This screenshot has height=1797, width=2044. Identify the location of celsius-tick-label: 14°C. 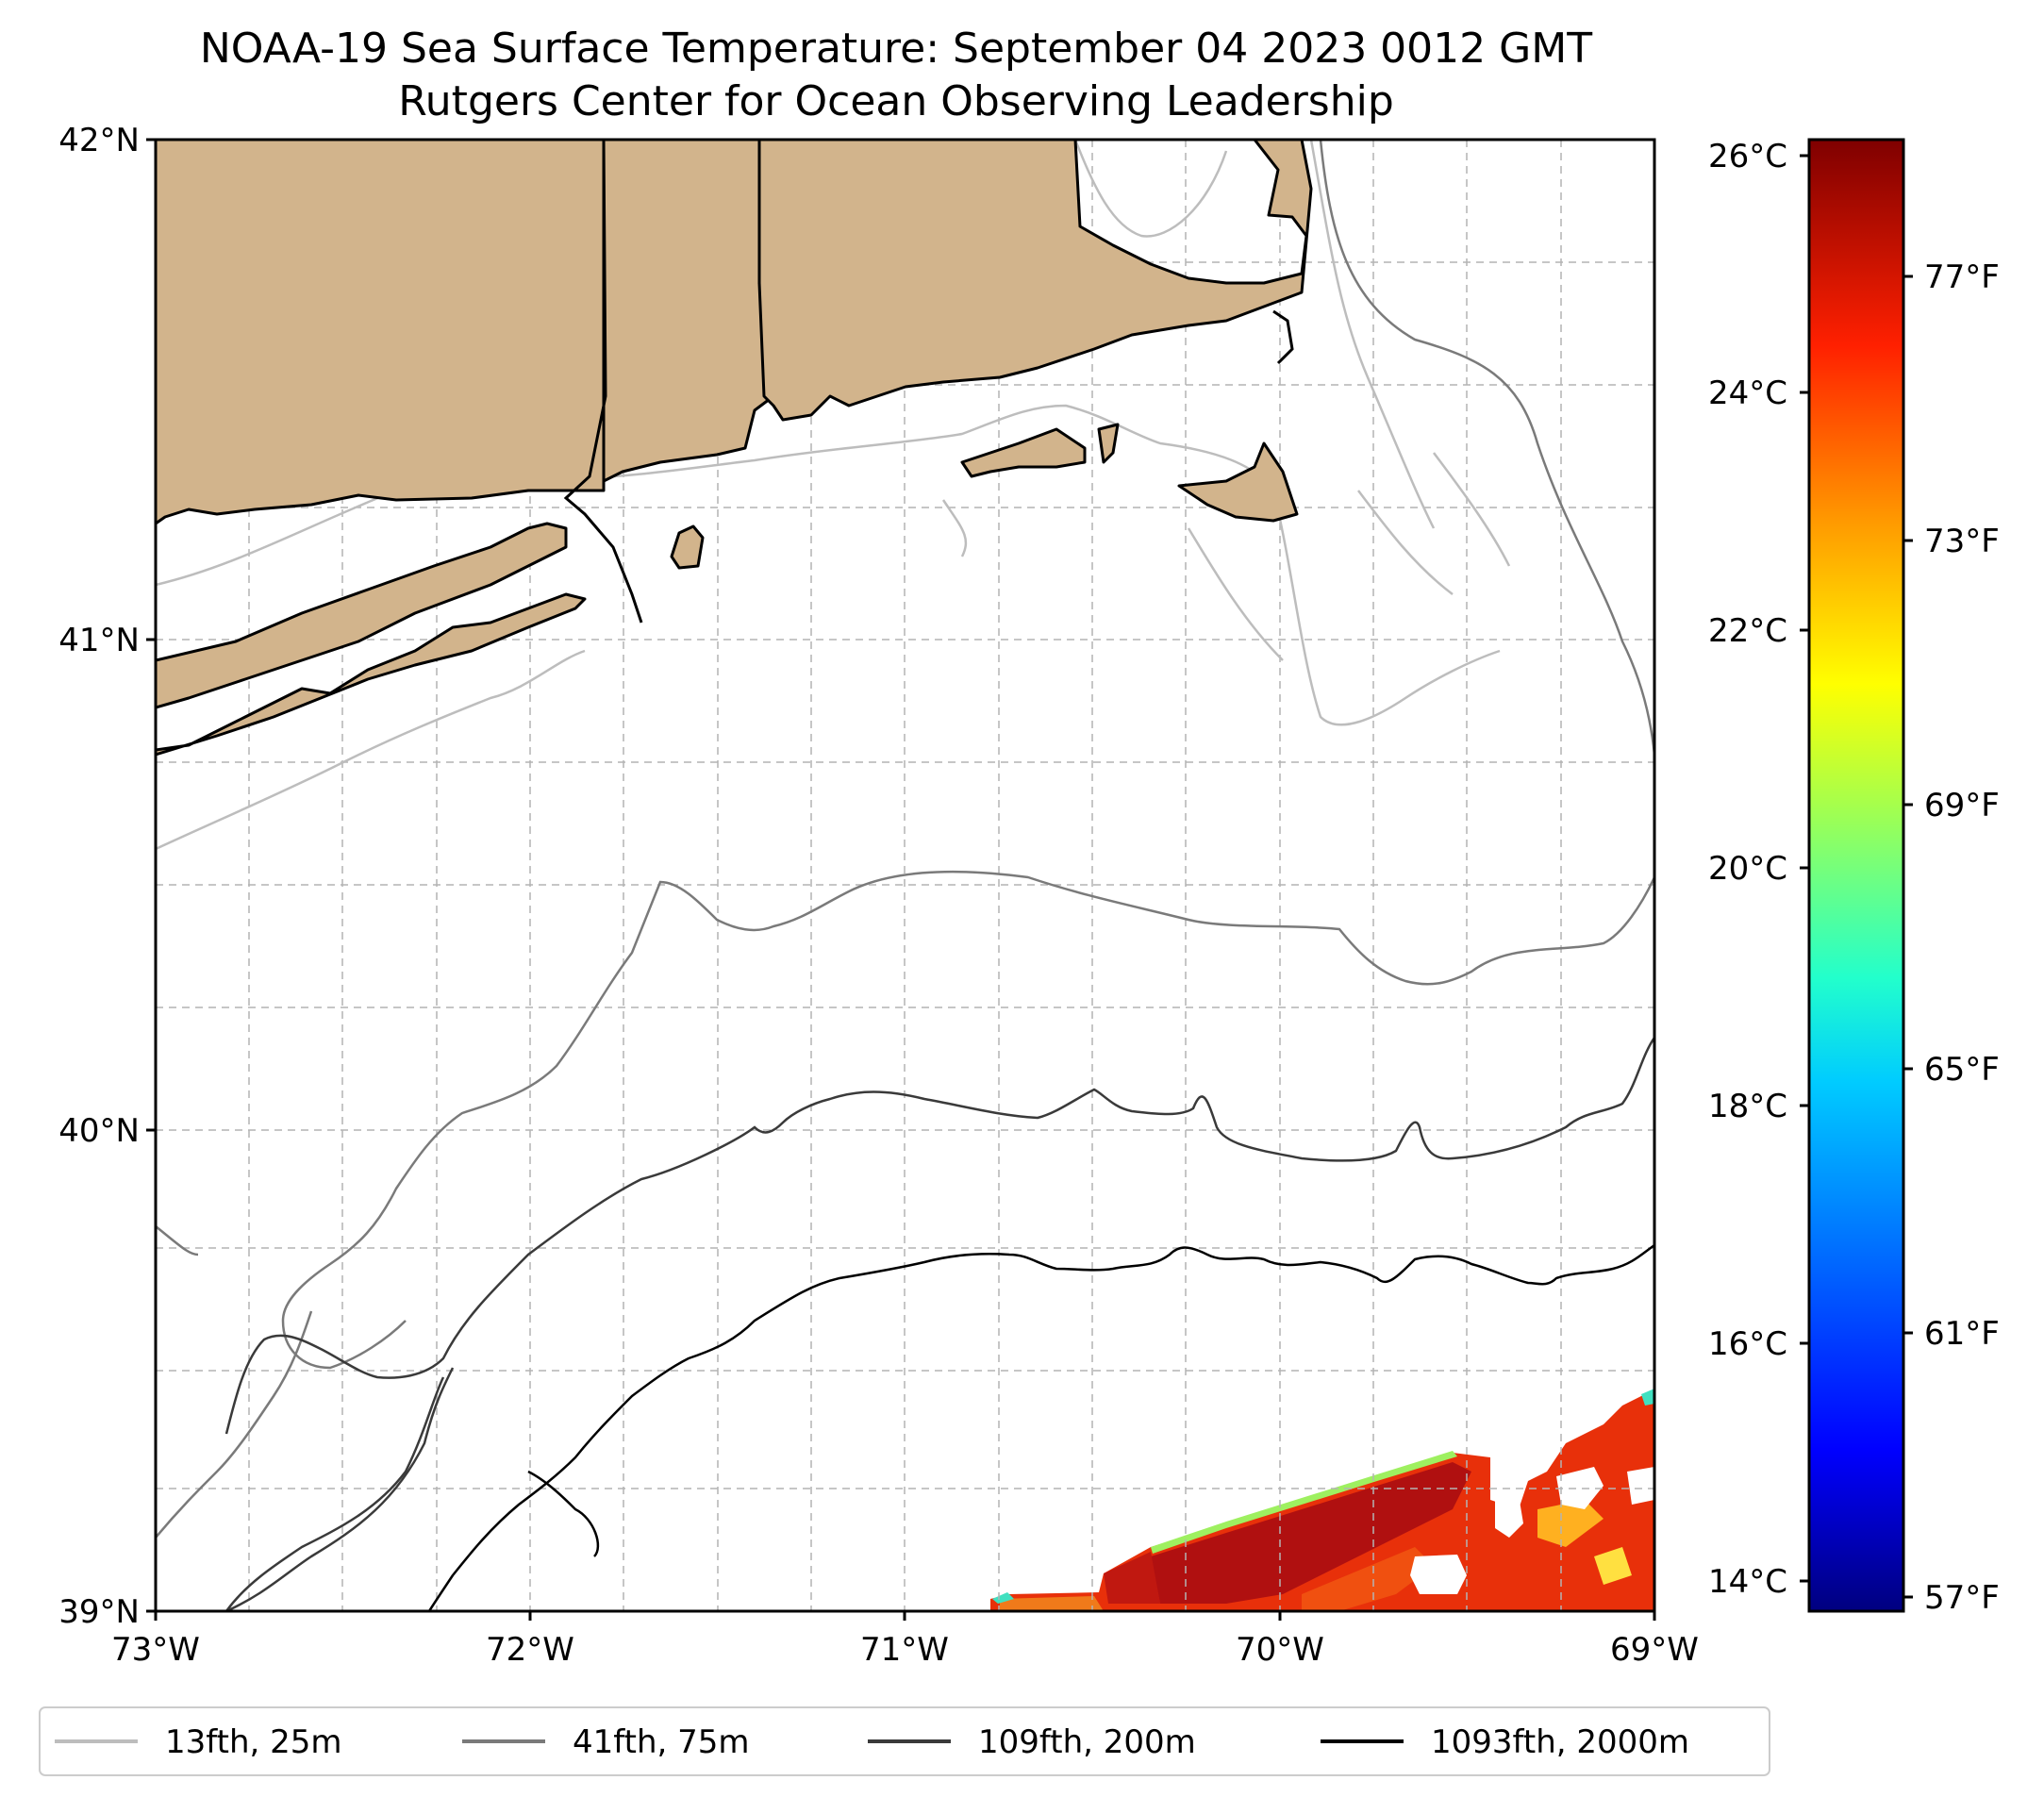
(1748, 1582).